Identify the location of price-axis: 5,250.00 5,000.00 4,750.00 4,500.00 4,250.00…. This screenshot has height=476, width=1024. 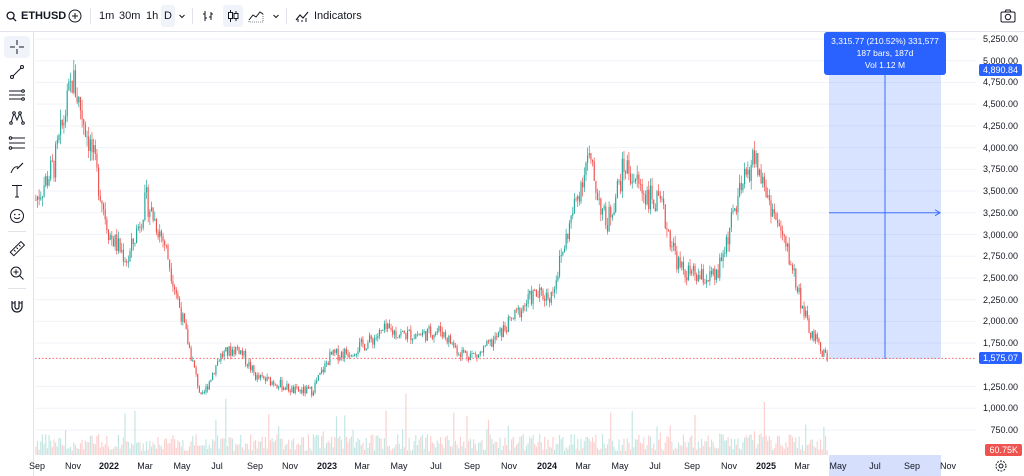
(1000, 244).